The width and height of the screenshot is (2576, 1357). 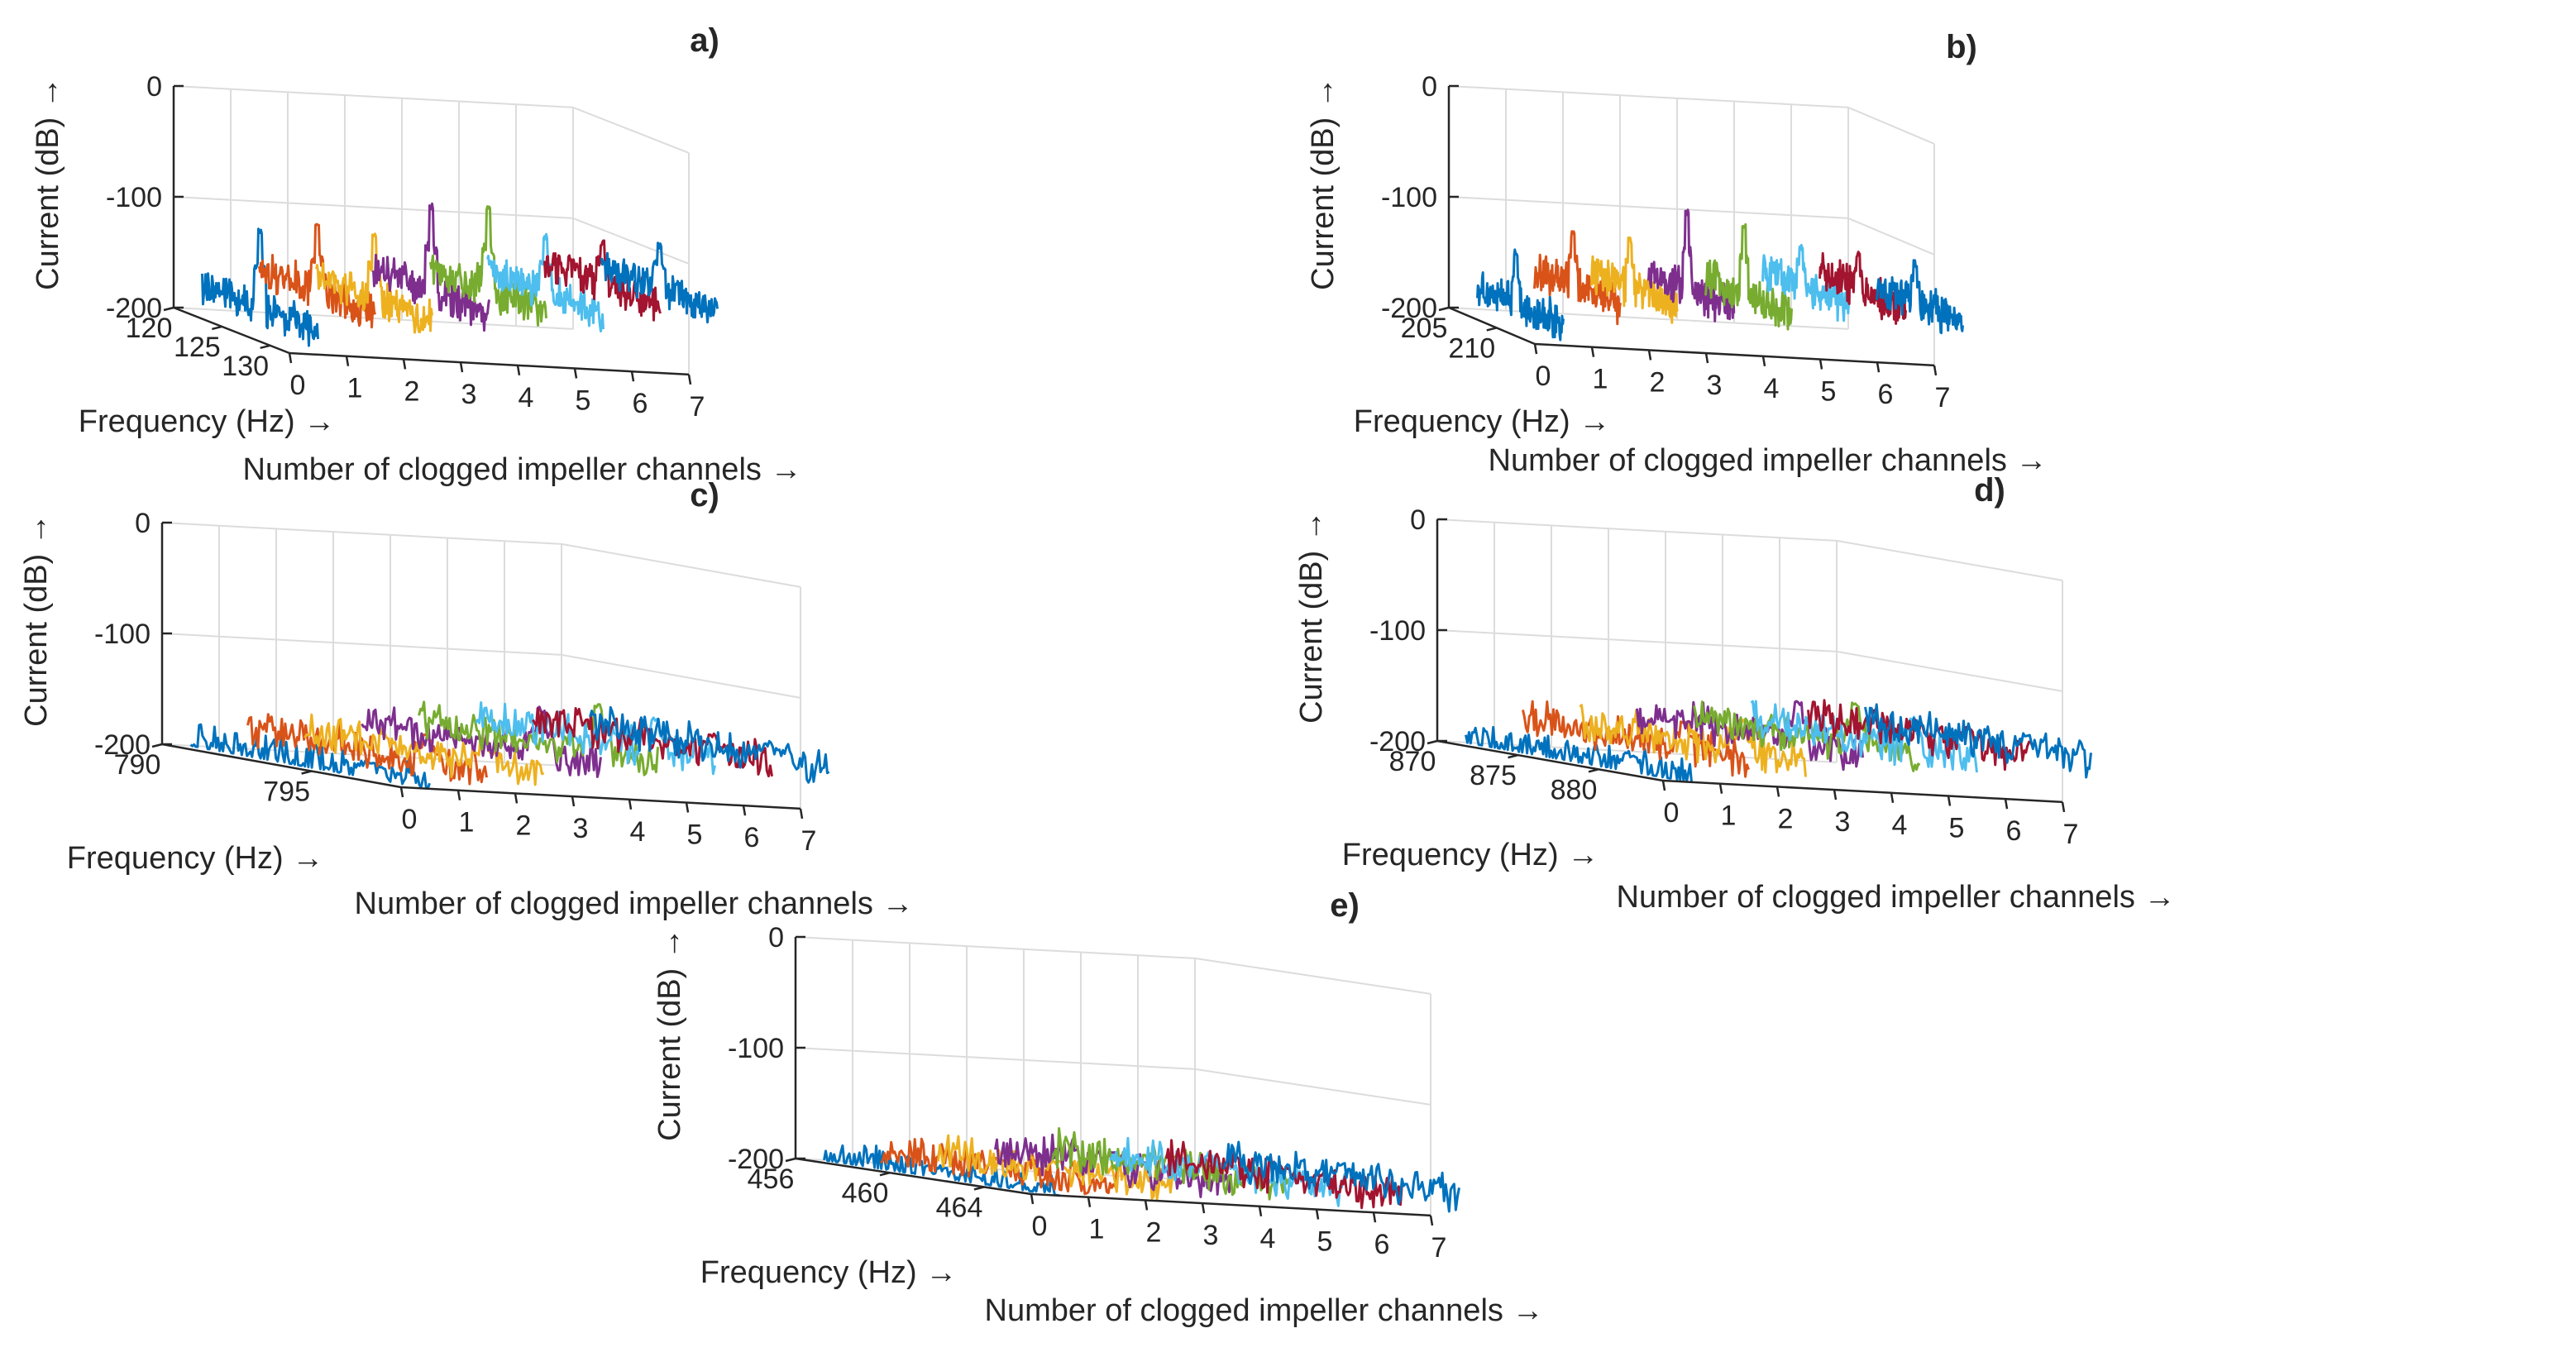 I want to click on panel-title: e), so click(x=1345, y=905).